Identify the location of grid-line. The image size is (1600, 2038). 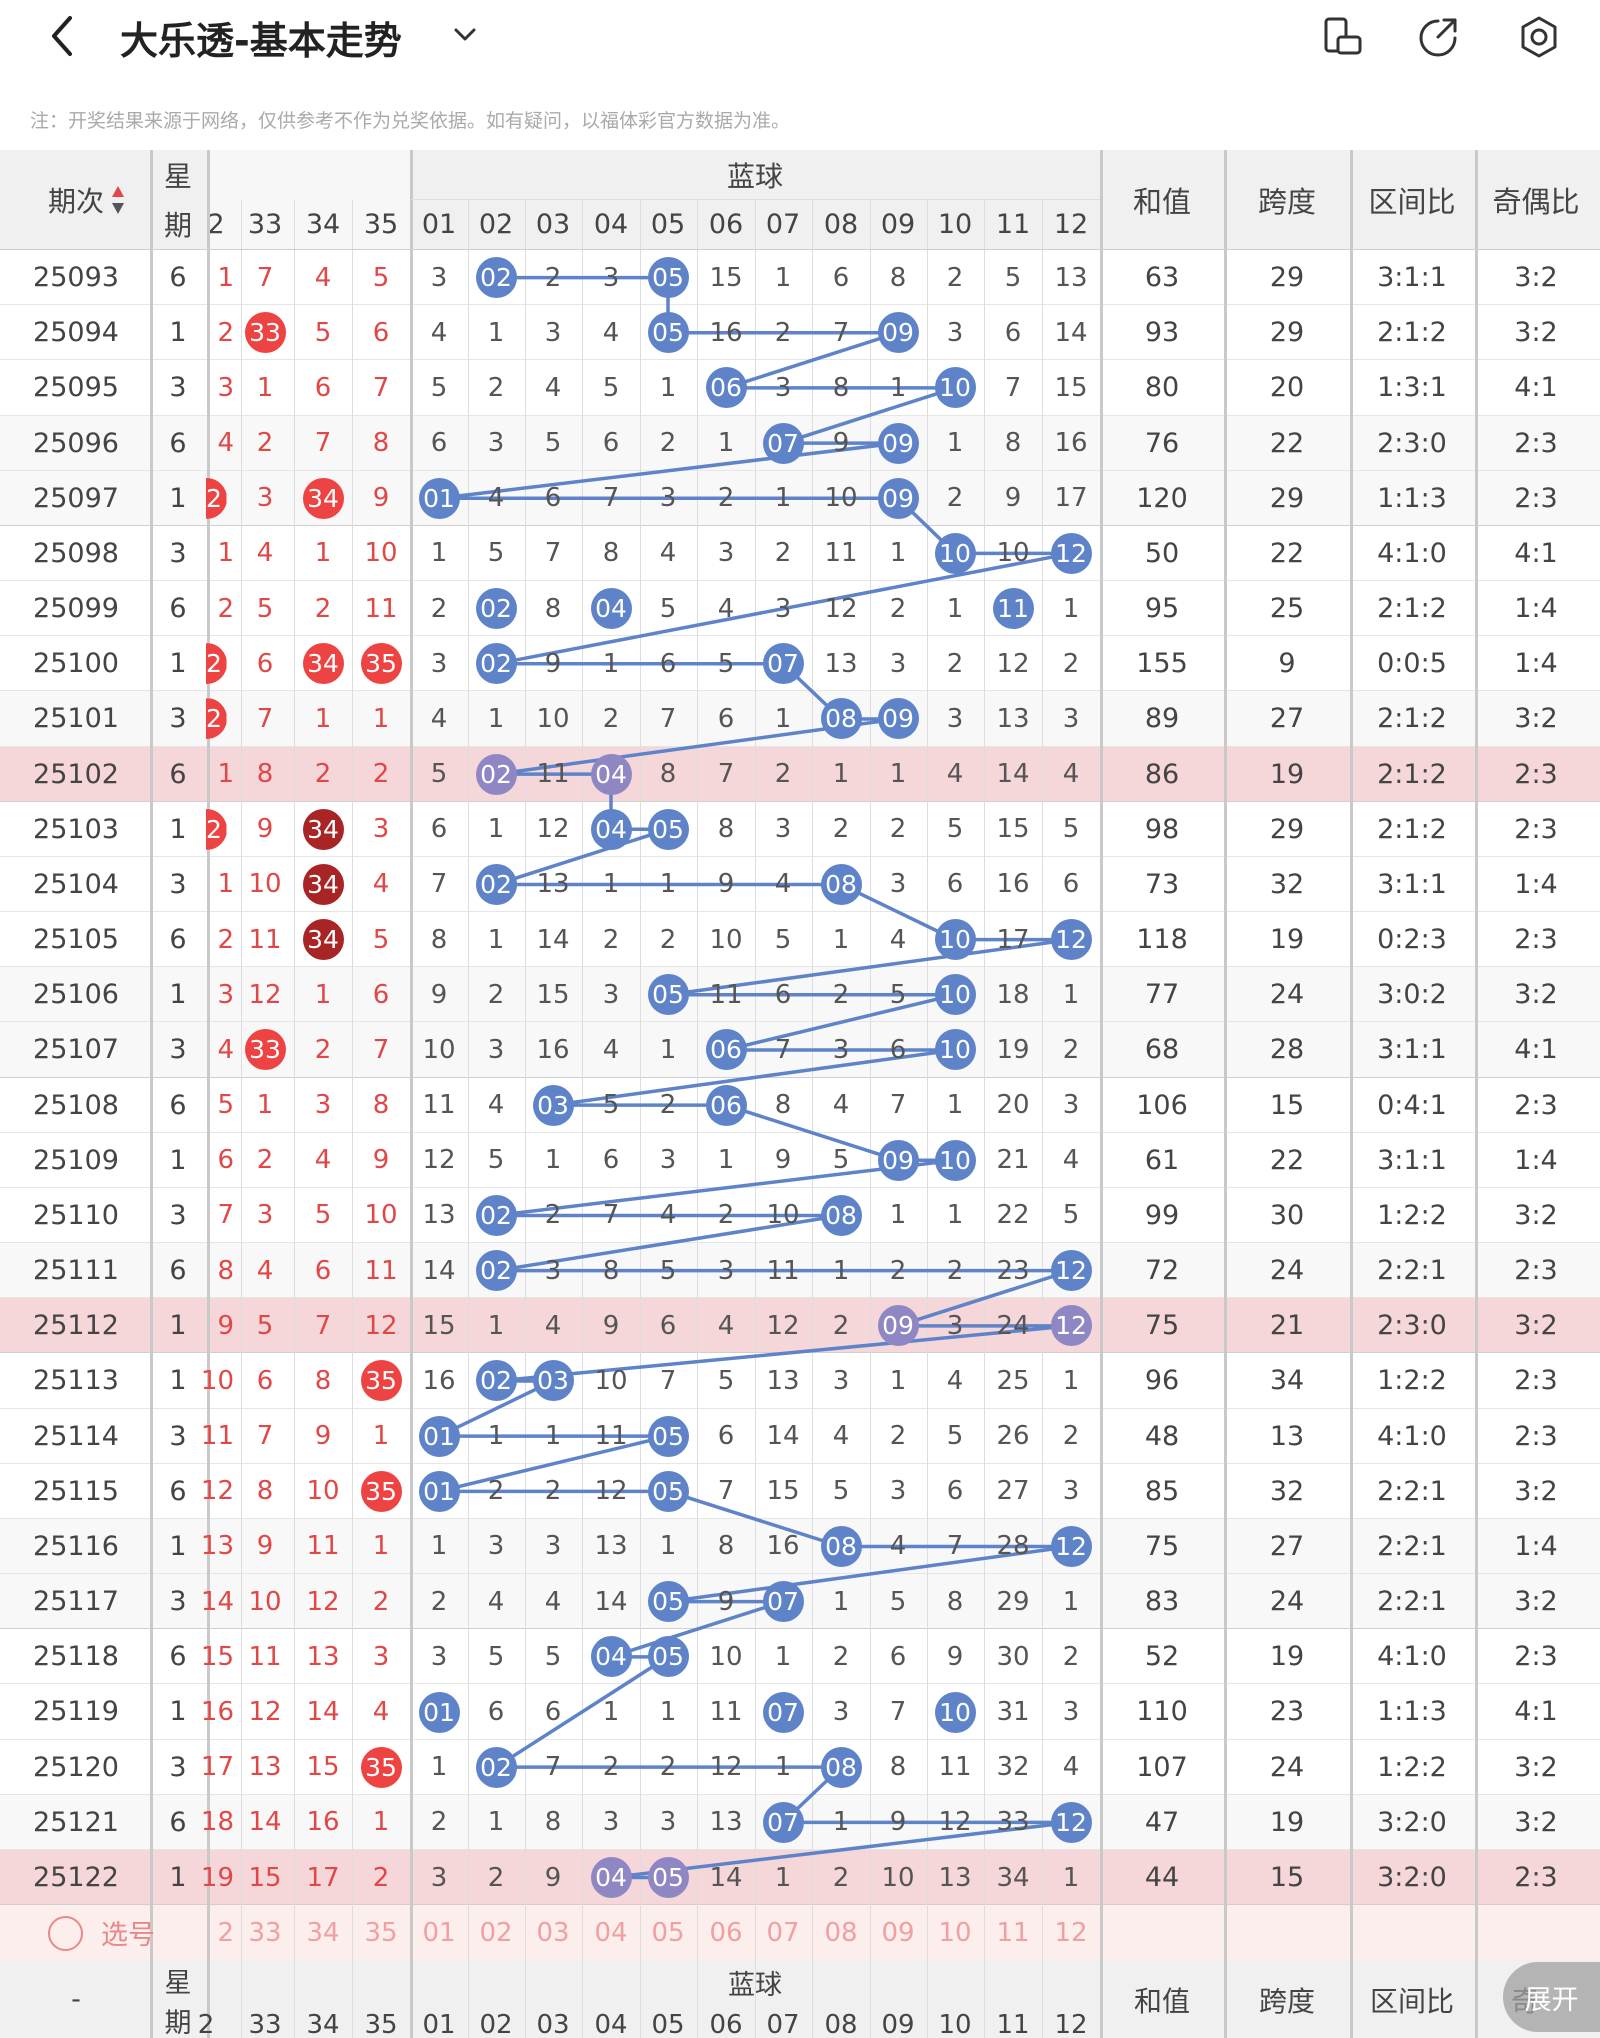
(525, 1119).